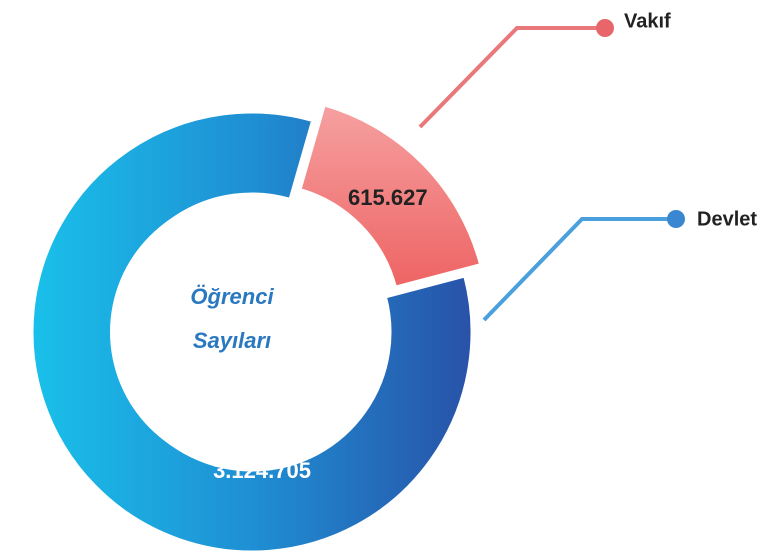 This screenshot has width=780, height=554. What do you see at coordinates (647, 21) in the screenshot?
I see `legend-label: Vakıf` at bounding box center [647, 21].